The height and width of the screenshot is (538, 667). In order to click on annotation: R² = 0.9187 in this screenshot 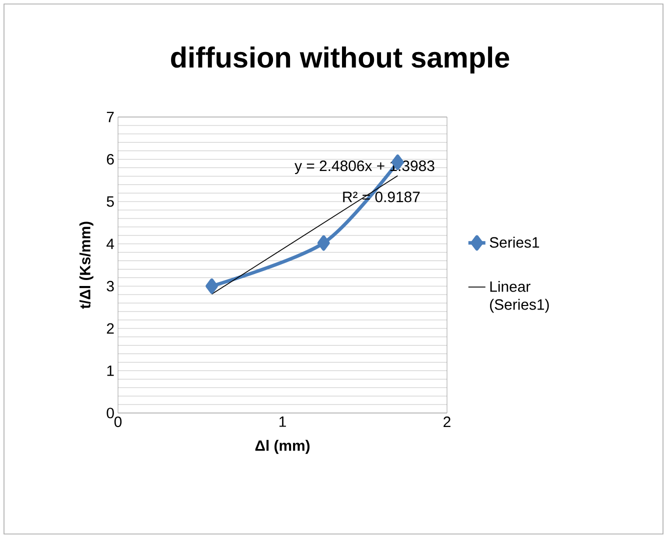, I will do `click(381, 197)`.